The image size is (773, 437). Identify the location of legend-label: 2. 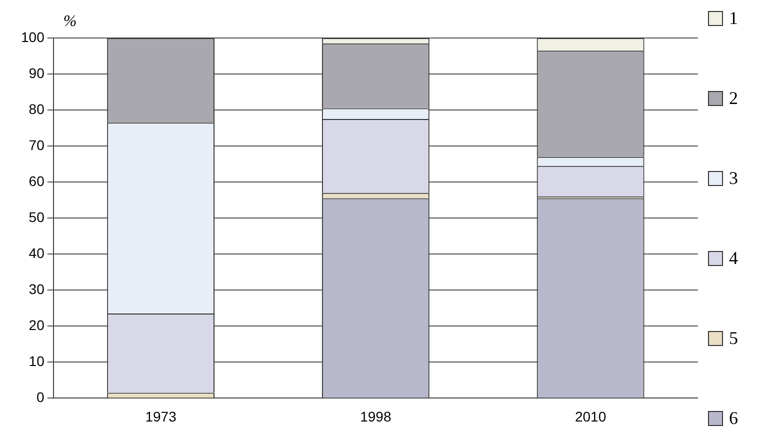
(733, 98).